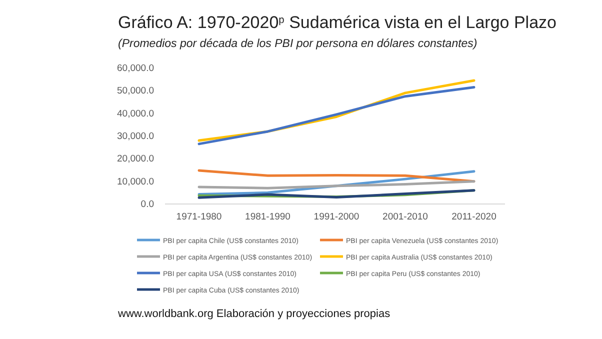 This screenshot has width=602, height=339. Describe the element at coordinates (199, 217) in the screenshot. I see `x-tick-label: 1971-1980` at that location.